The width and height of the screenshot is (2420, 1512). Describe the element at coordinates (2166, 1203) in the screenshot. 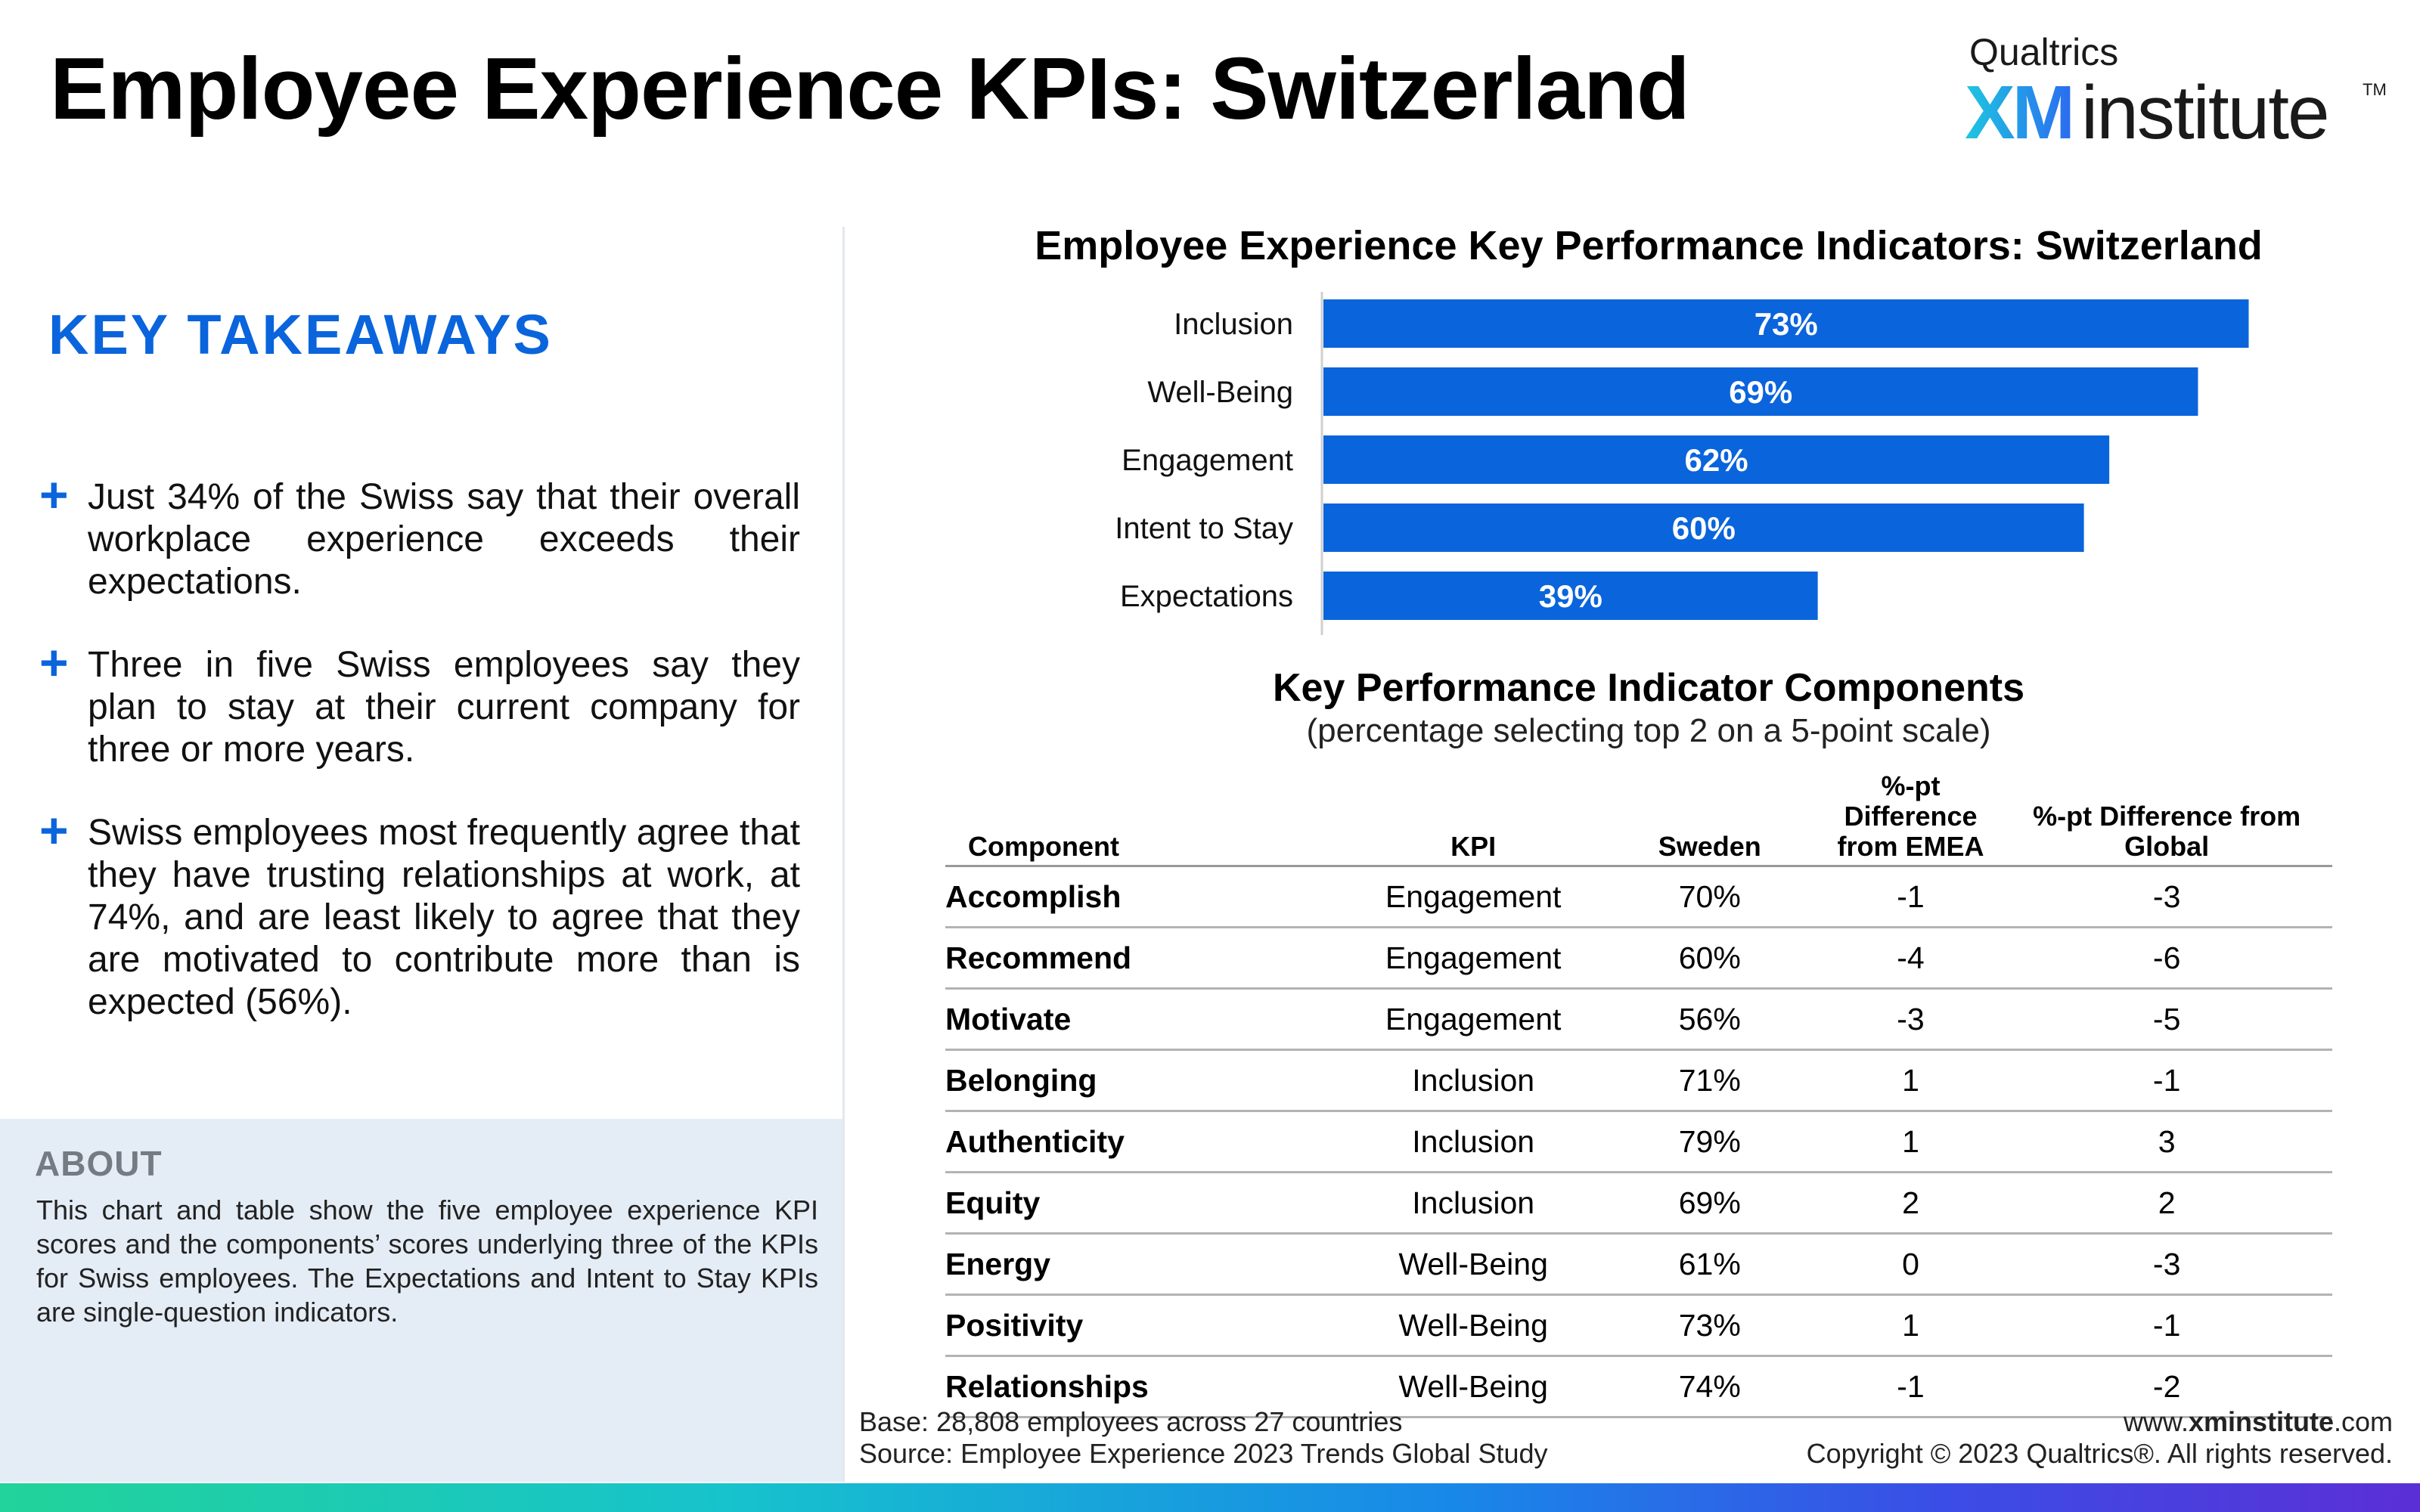

I see `cell-global-diff: 2` at that location.